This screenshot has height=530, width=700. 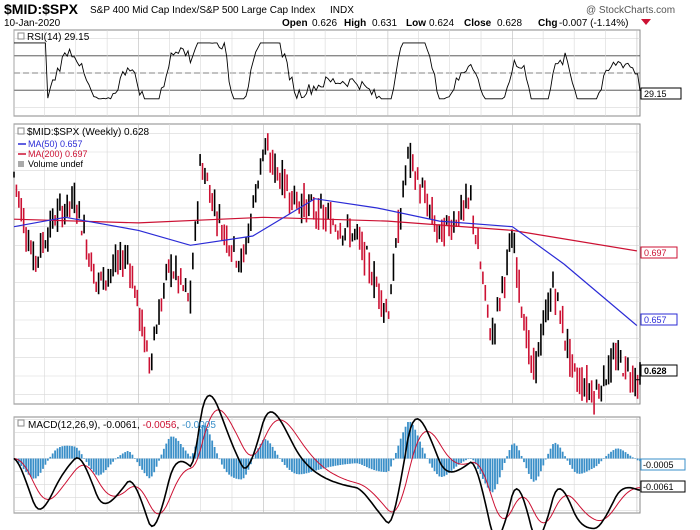 What do you see at coordinates (659, 252) in the screenshot?
I see `ma200-tag` at bounding box center [659, 252].